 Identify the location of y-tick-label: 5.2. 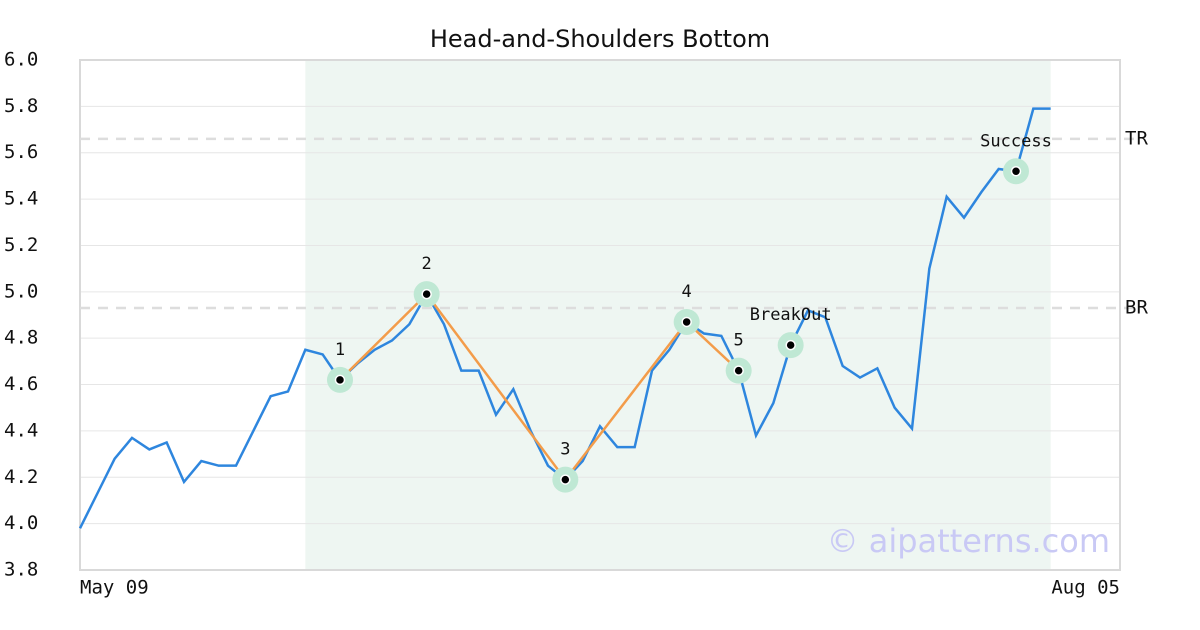
(21, 245).